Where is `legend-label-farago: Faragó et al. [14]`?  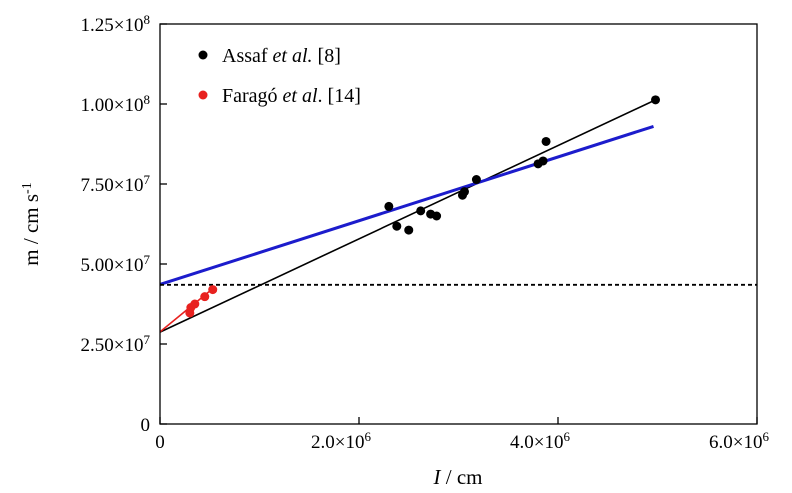 legend-label-farago: Faragó et al. [14] is located at coordinates (291, 96).